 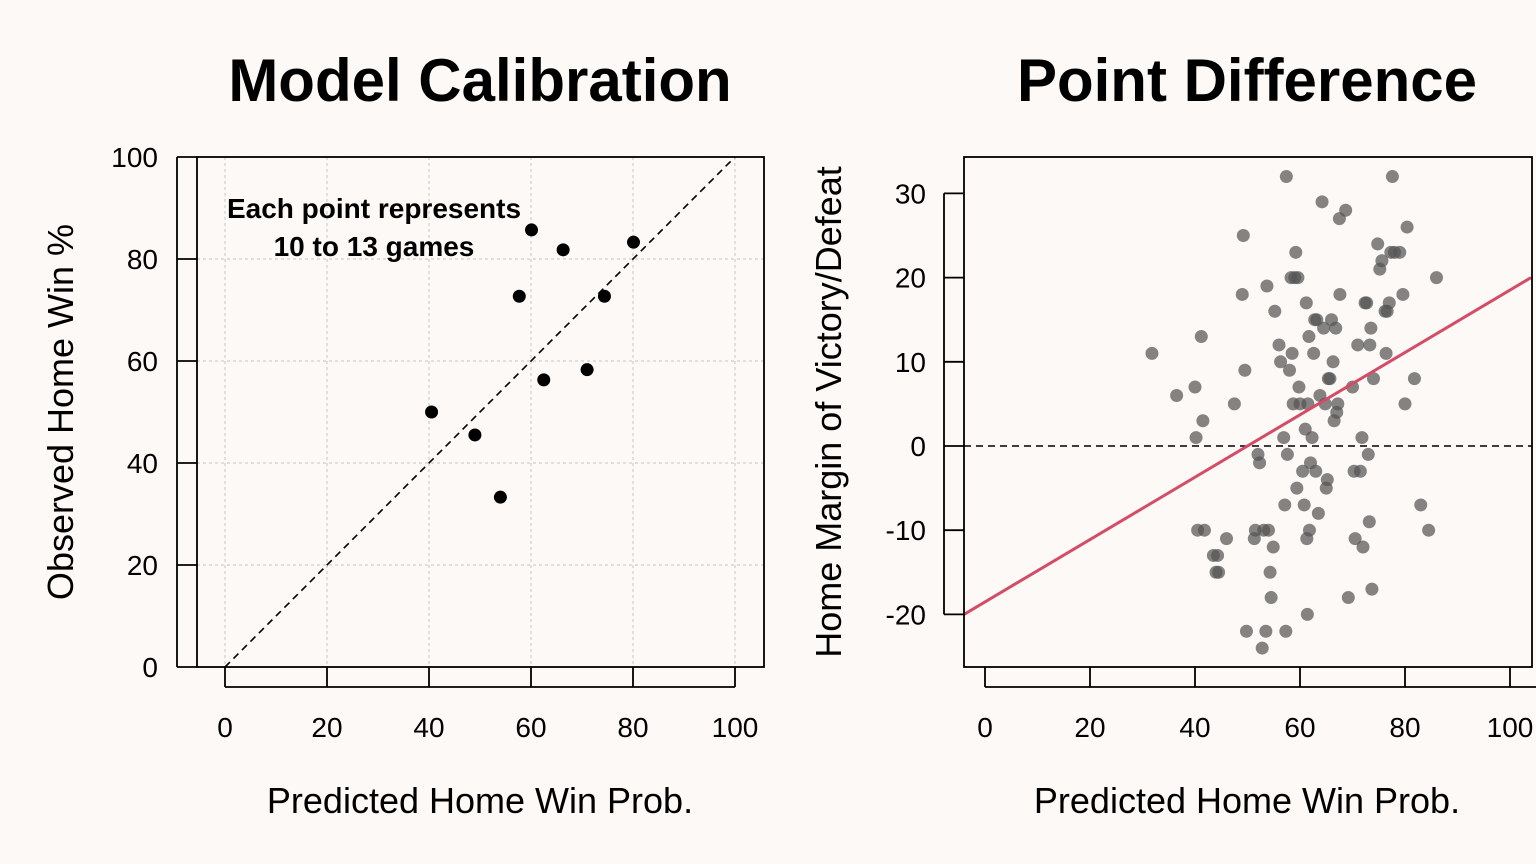 I want to click on y-tick-label: 80, so click(x=142, y=259).